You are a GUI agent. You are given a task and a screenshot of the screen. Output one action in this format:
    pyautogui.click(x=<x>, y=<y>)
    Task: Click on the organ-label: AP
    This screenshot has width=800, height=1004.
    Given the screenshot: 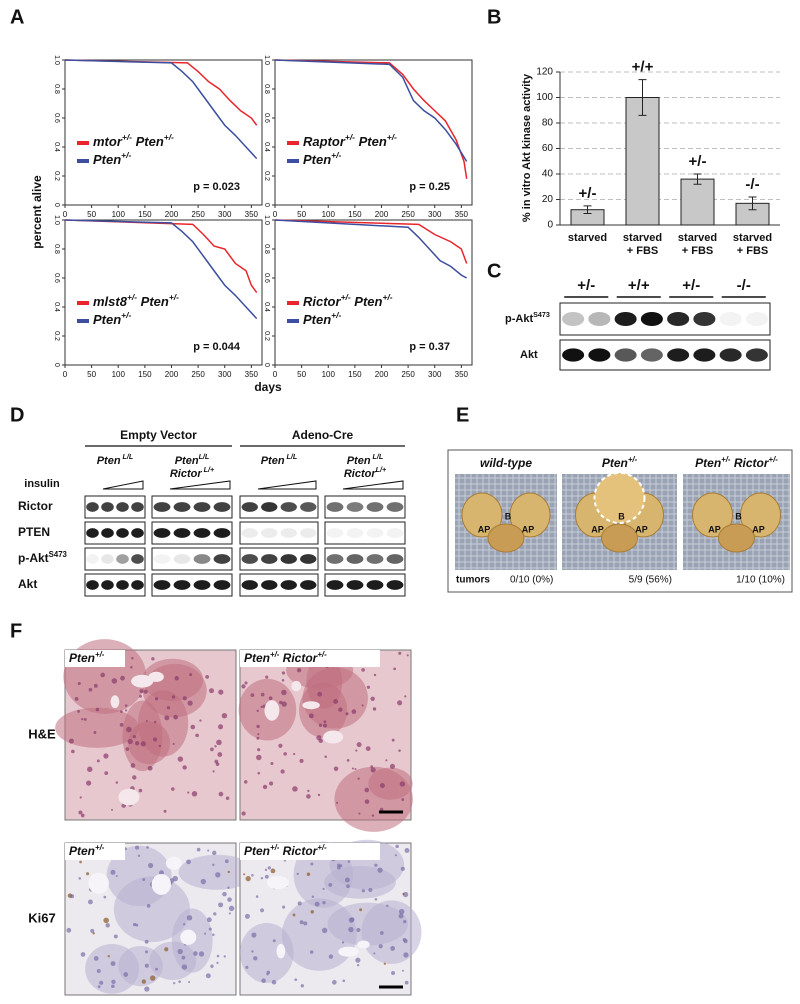 What is the action you would take?
    pyautogui.click(x=484, y=529)
    